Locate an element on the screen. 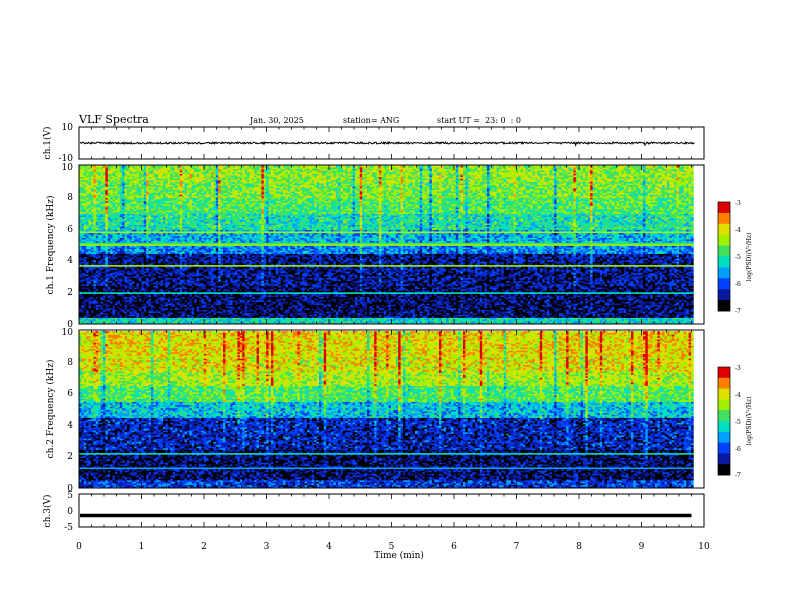 The image size is (792, 616). station-label: station= ANG is located at coordinates (371, 120).